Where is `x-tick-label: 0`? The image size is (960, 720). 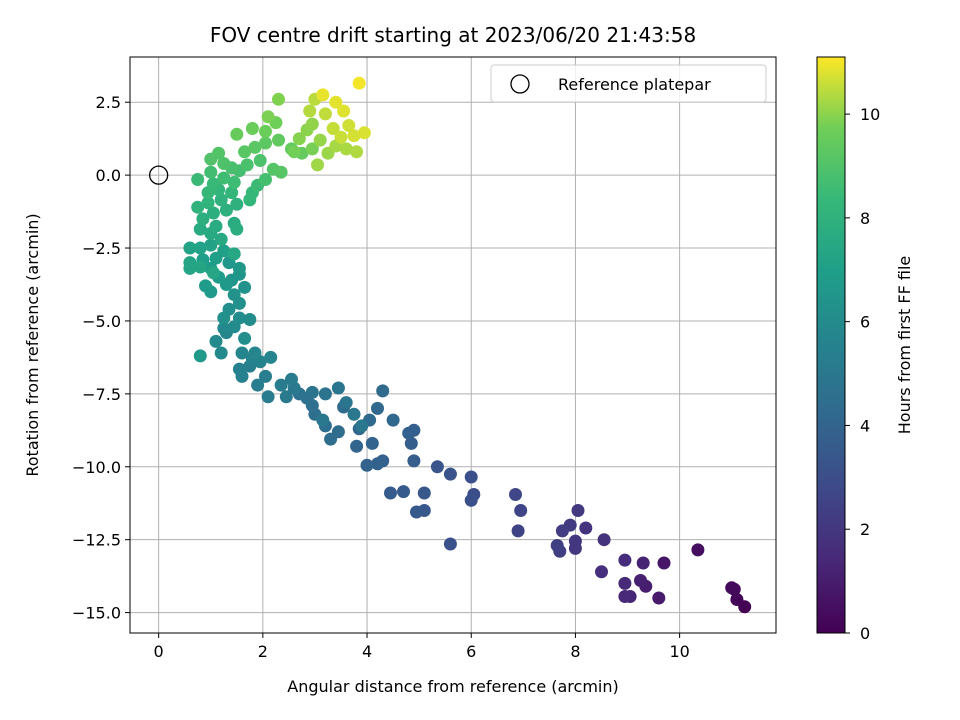 x-tick-label: 0 is located at coordinates (159, 651).